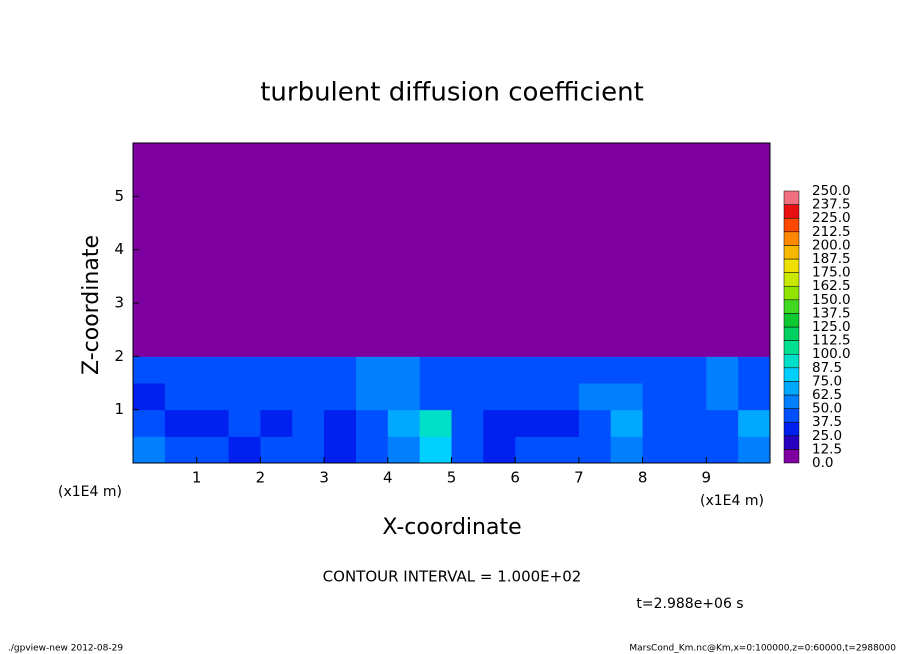 The width and height of the screenshot is (904, 654). Describe the element at coordinates (707, 478) in the screenshot. I see `x-tick-label: 9` at that location.